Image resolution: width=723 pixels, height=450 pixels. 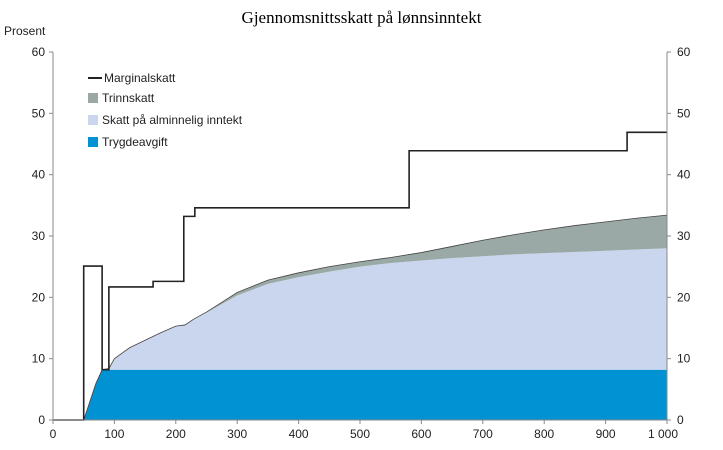 I want to click on x-tick-label: 1 000, so click(x=663, y=434).